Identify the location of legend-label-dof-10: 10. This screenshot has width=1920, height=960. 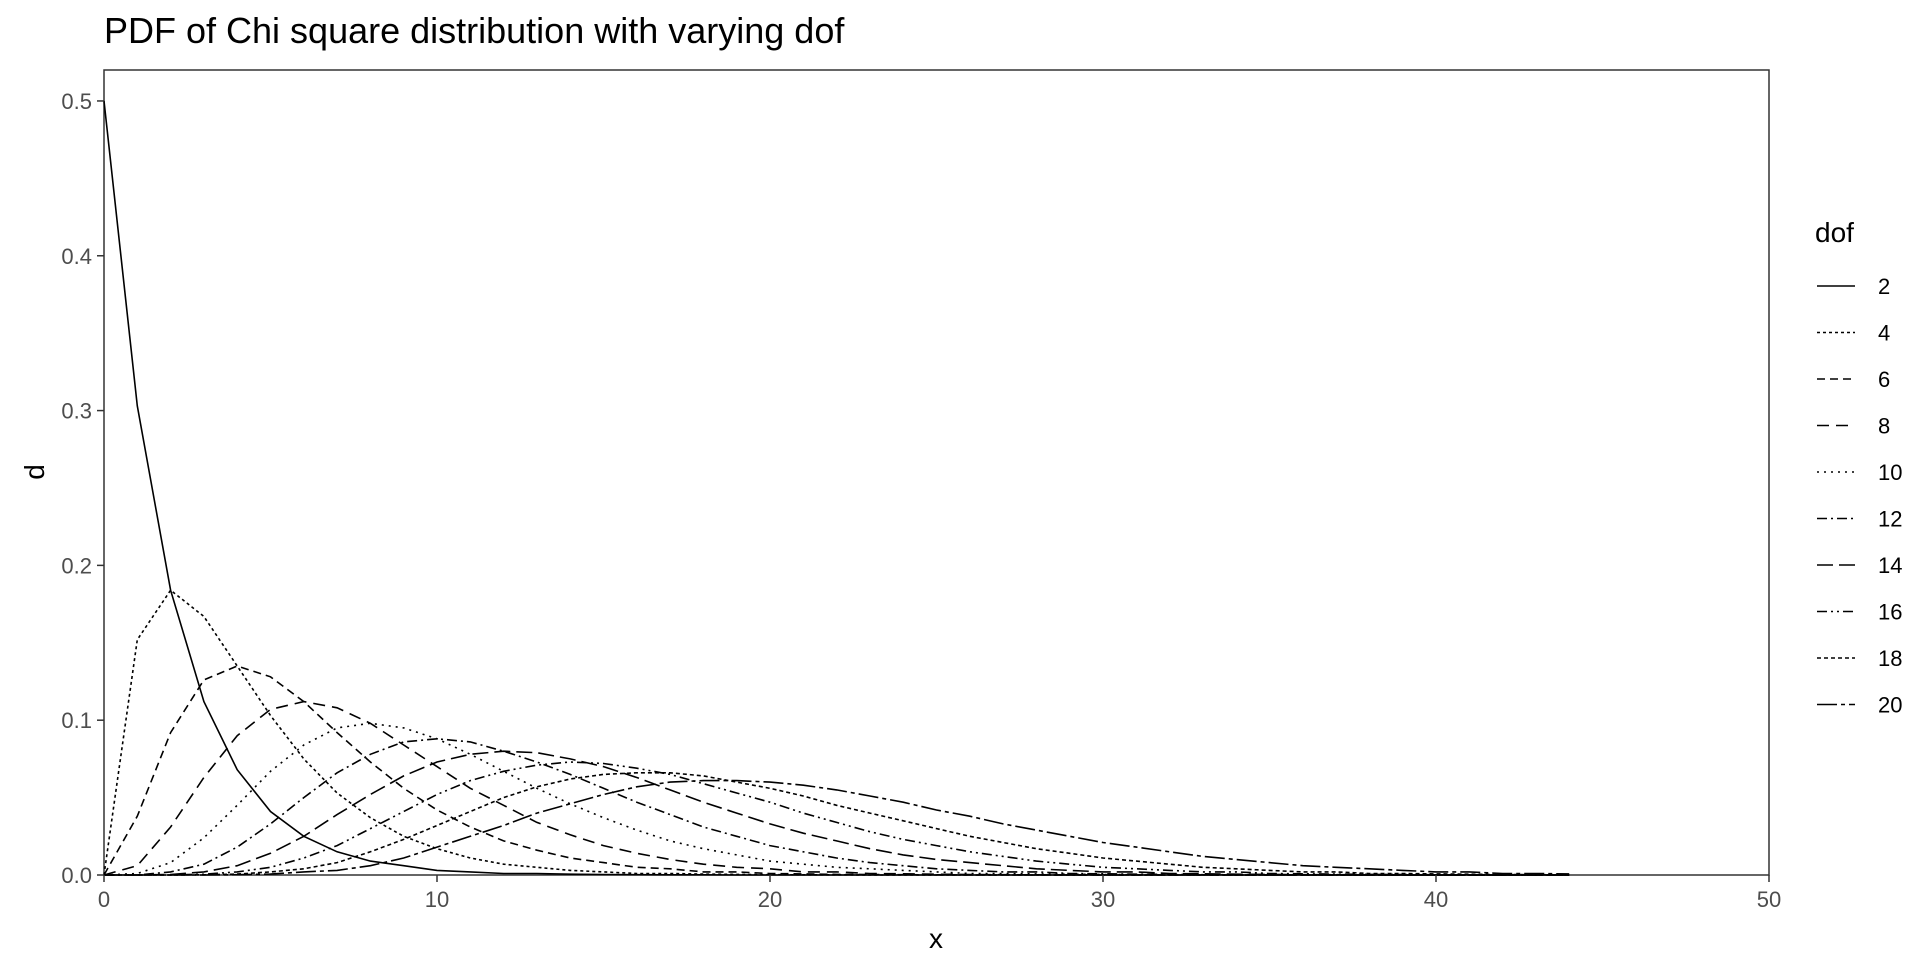
(1890, 472).